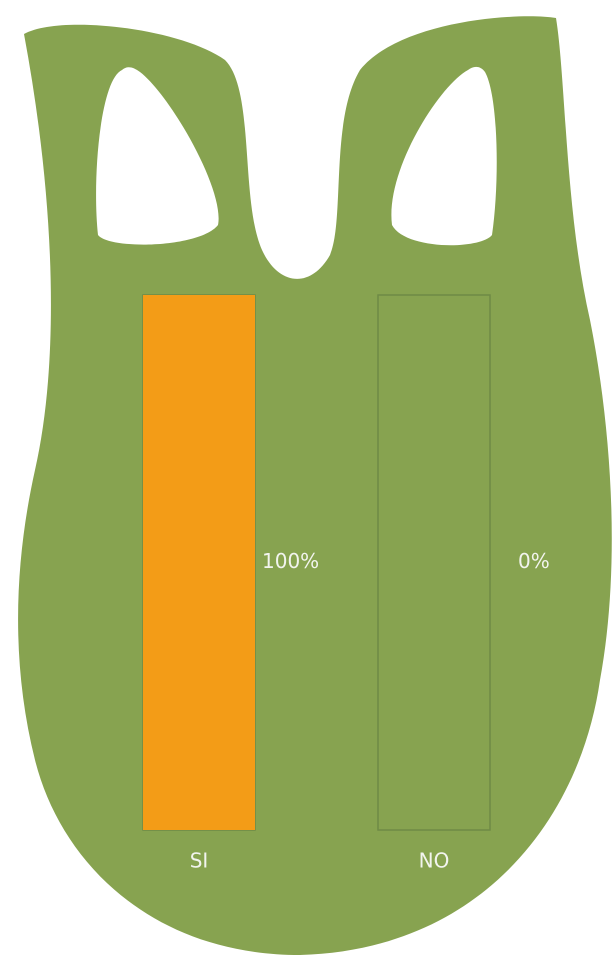 The height and width of the screenshot is (970, 616). Describe the element at coordinates (290, 561) in the screenshot. I see `value-label: 100%` at that location.